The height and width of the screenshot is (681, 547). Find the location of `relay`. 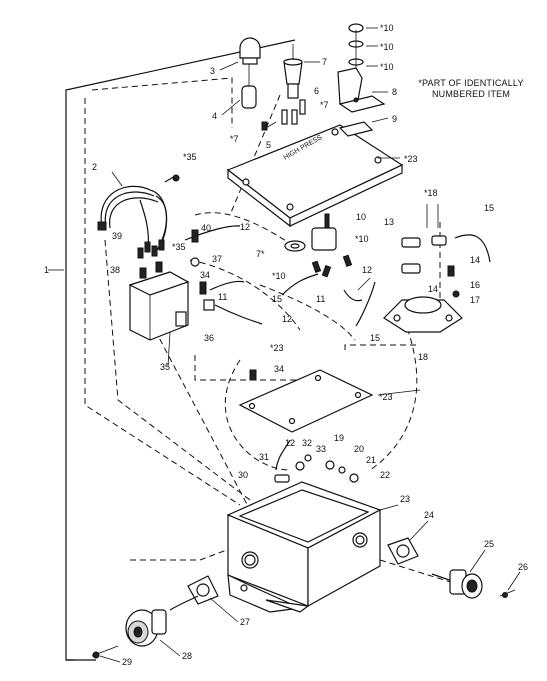

relay is located at coordinates (159, 301).